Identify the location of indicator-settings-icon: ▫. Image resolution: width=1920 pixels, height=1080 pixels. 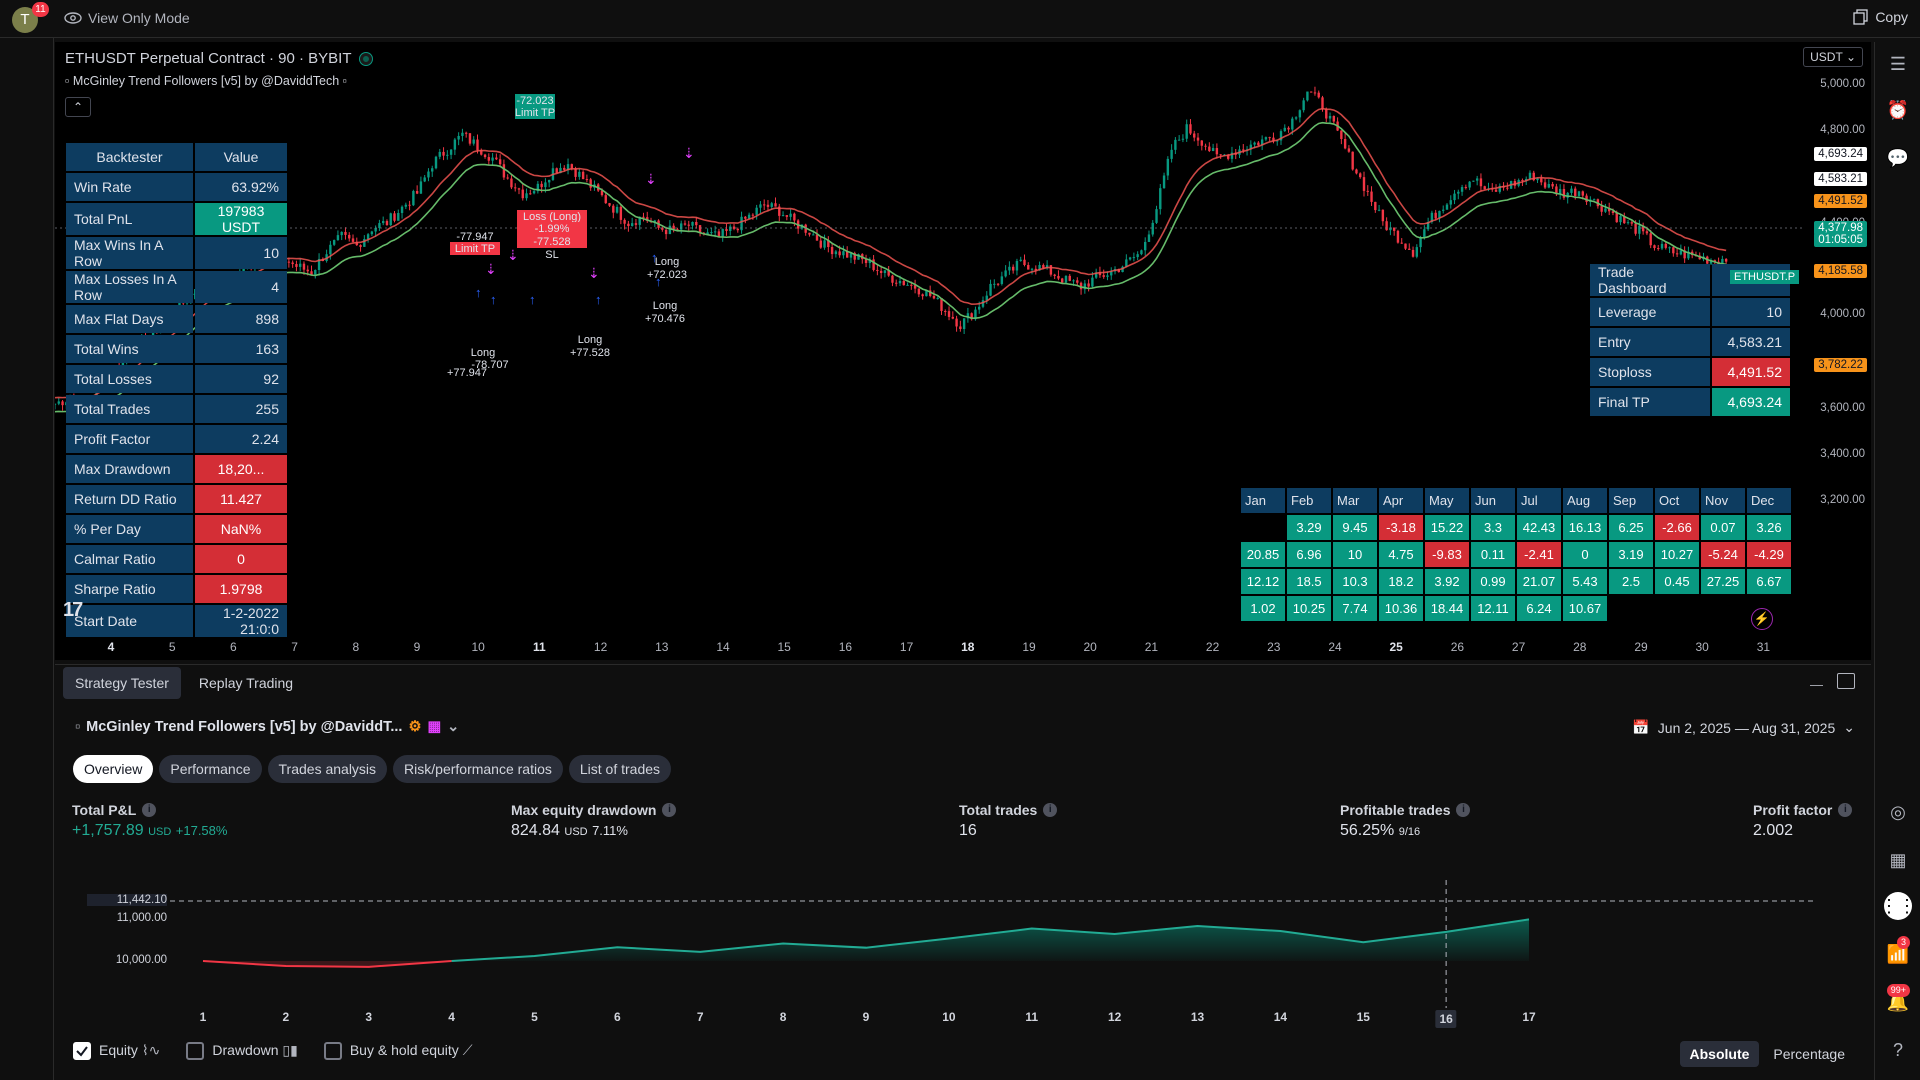
(343, 81).